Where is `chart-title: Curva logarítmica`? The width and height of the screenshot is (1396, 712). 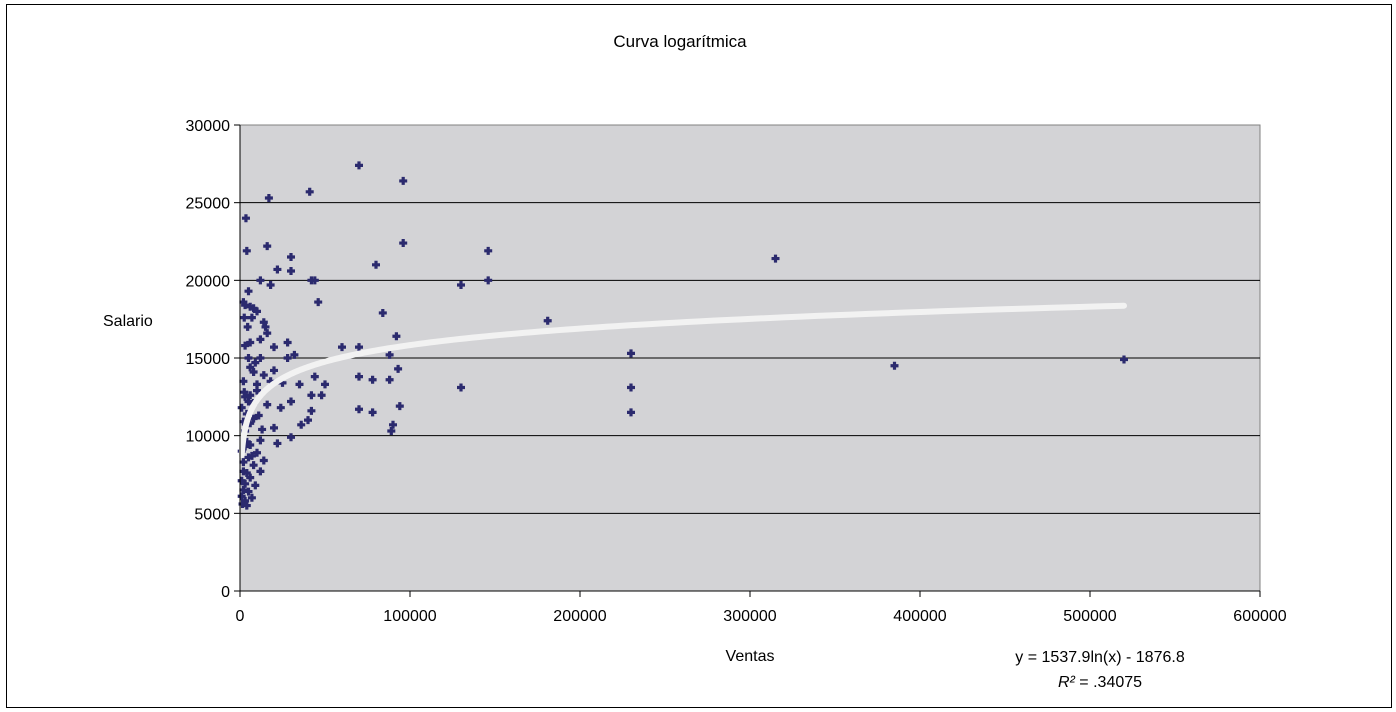 chart-title: Curva logarítmica is located at coordinates (680, 41).